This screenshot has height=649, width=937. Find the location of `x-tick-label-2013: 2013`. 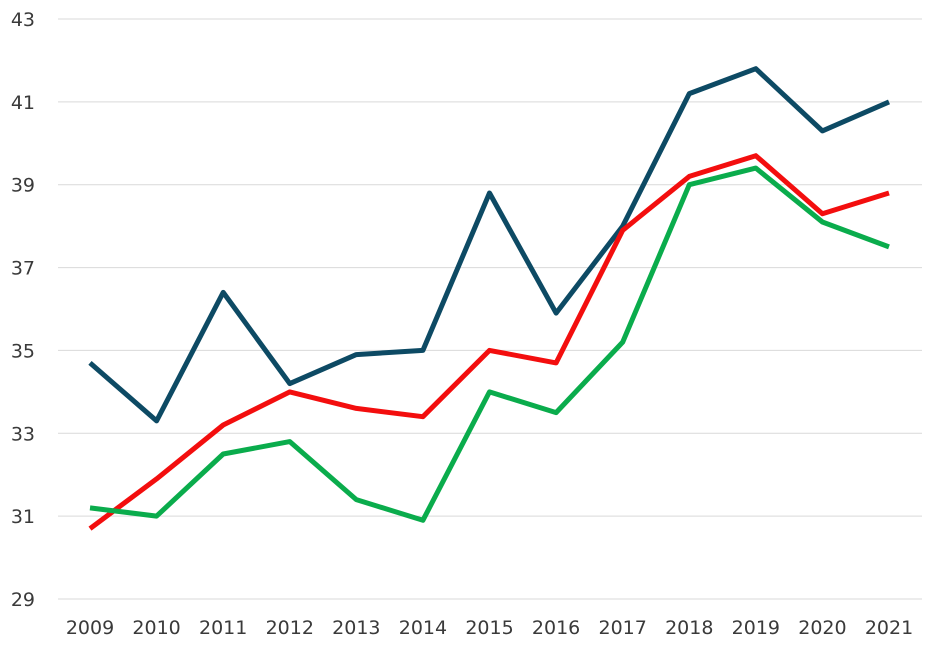

x-tick-label-2013: 2013 is located at coordinates (356, 628).